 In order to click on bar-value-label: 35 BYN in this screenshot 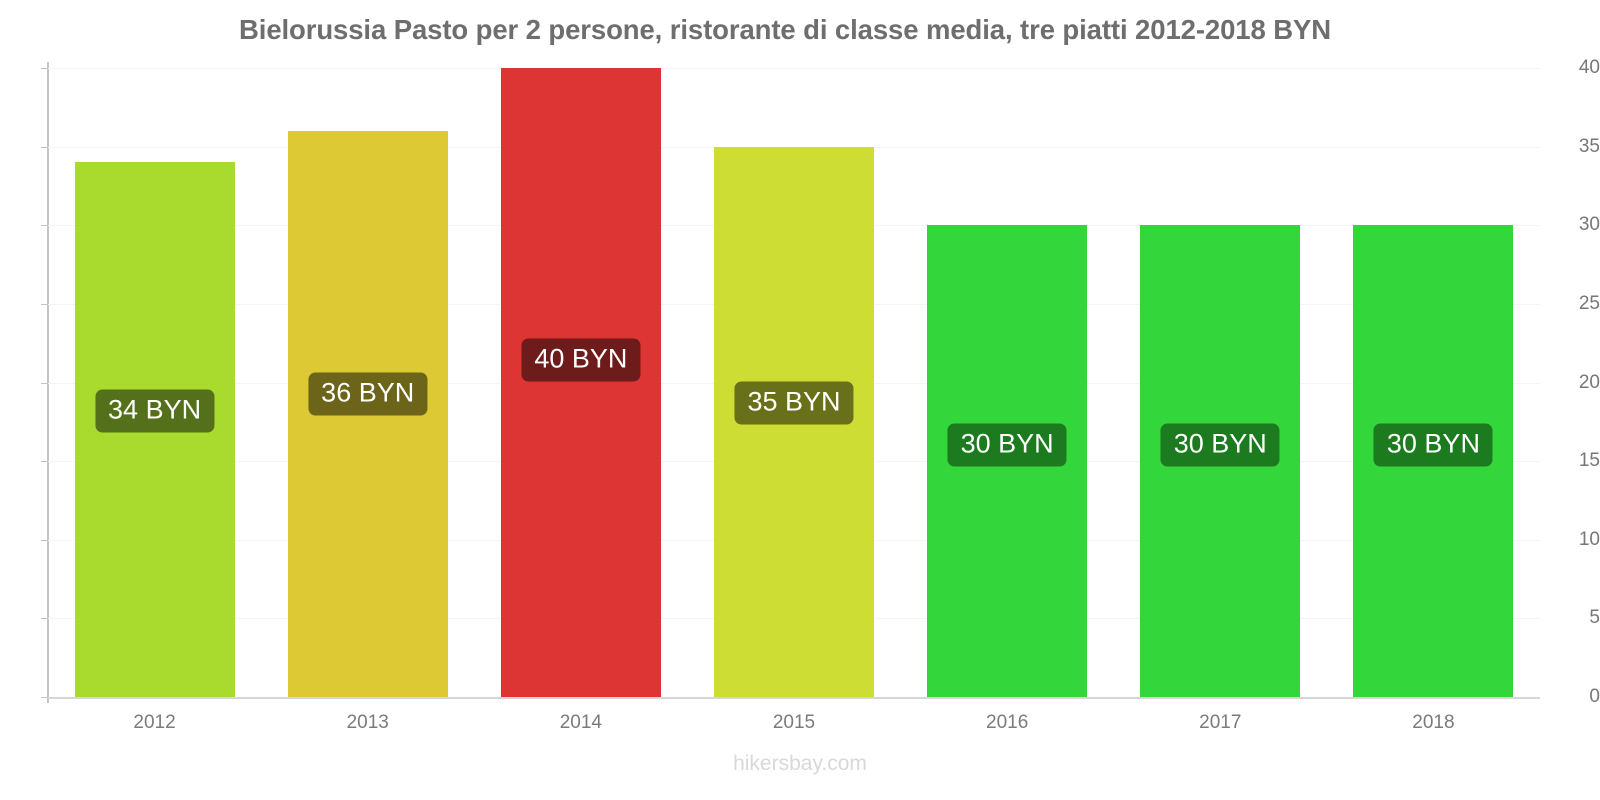, I will do `click(794, 403)`.